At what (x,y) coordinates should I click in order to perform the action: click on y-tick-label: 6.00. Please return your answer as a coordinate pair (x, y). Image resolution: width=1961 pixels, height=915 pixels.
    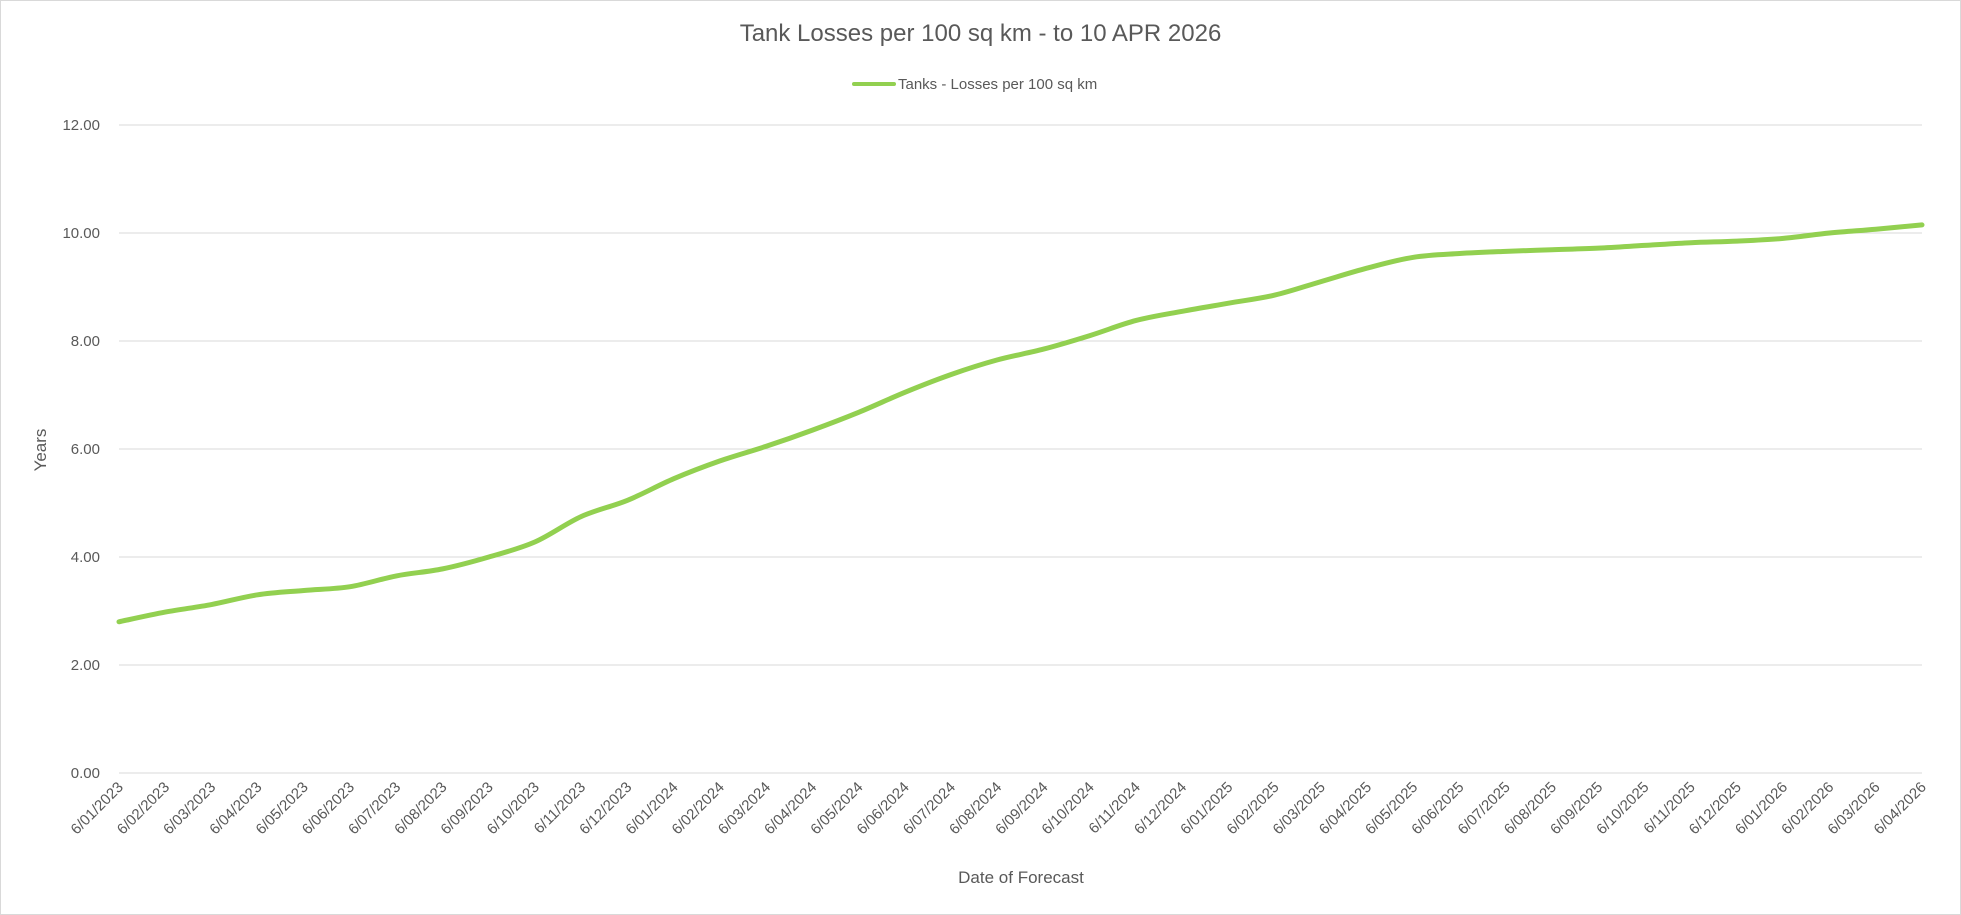
    Looking at the image, I should click on (85, 449).